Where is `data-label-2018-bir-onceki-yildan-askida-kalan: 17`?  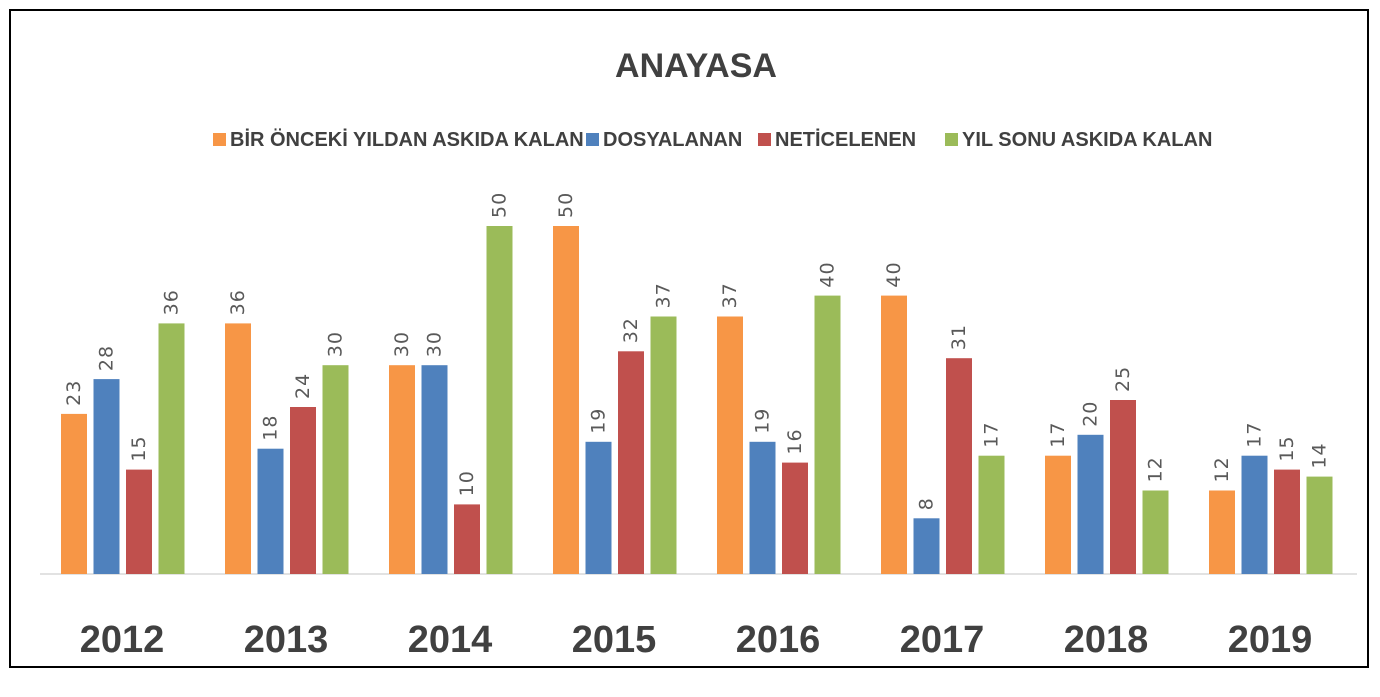 data-label-2018-bir-onceki-yildan-askida-kalan: 17 is located at coordinates (1058, 435).